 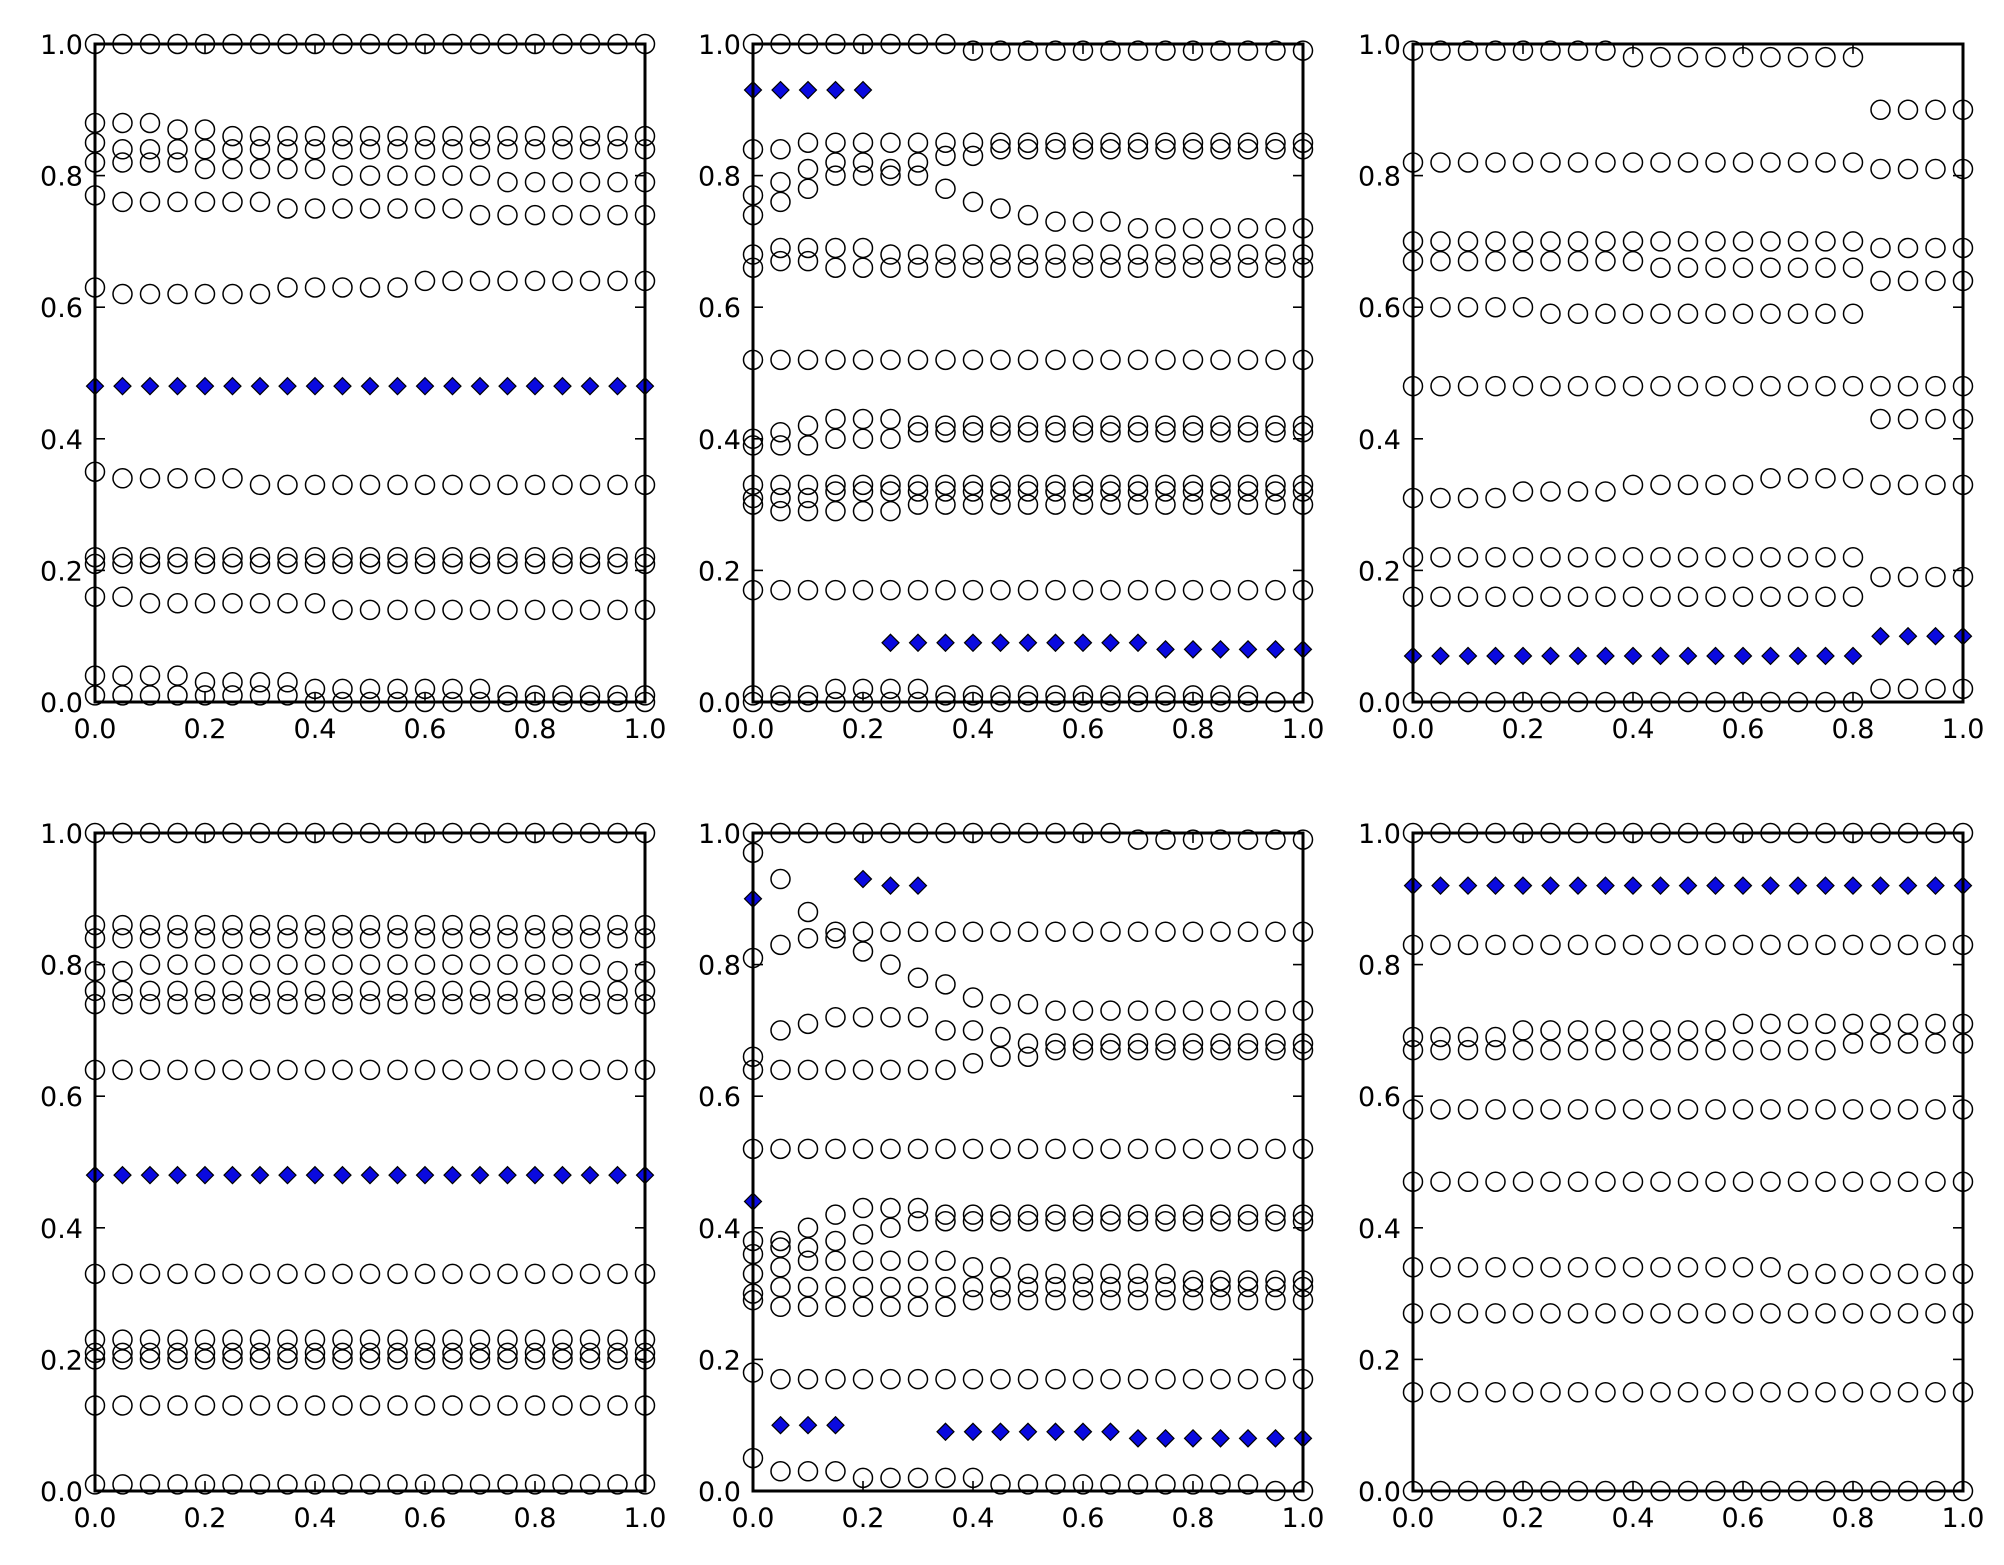 I want to click on panel-bottom-left: 0.0 0.2 0.4 0.6 0.8 1.0 0.0 0.2 0.4 0.6 0.8 1.0, so click(x=353, y=1176).